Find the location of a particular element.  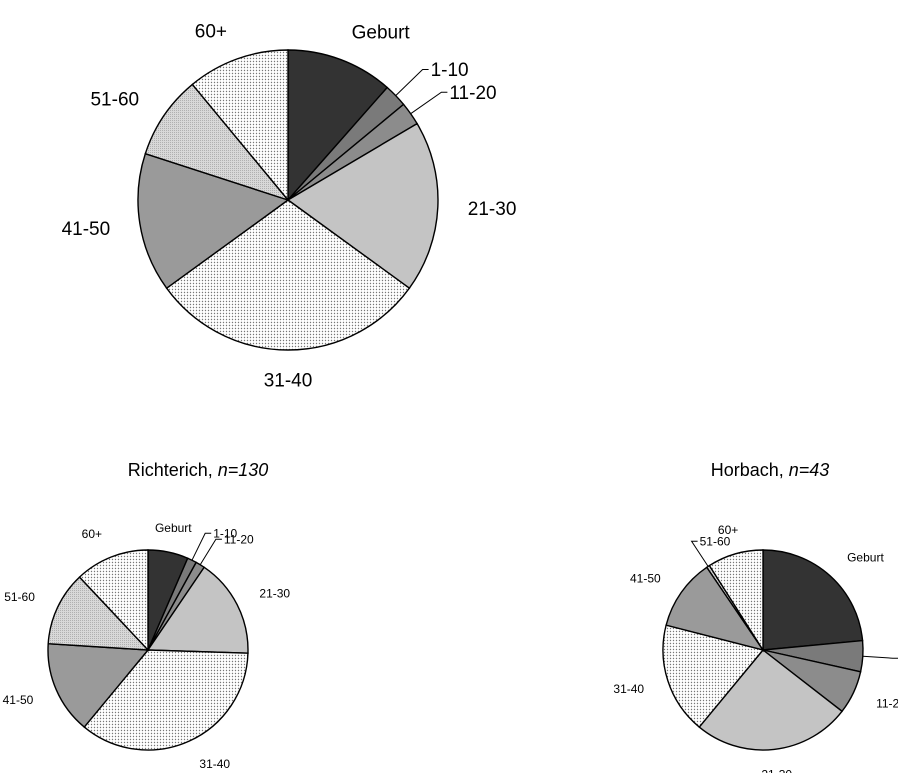

chart-title-richterich: Richterich, n=130 is located at coordinates (198, 470).